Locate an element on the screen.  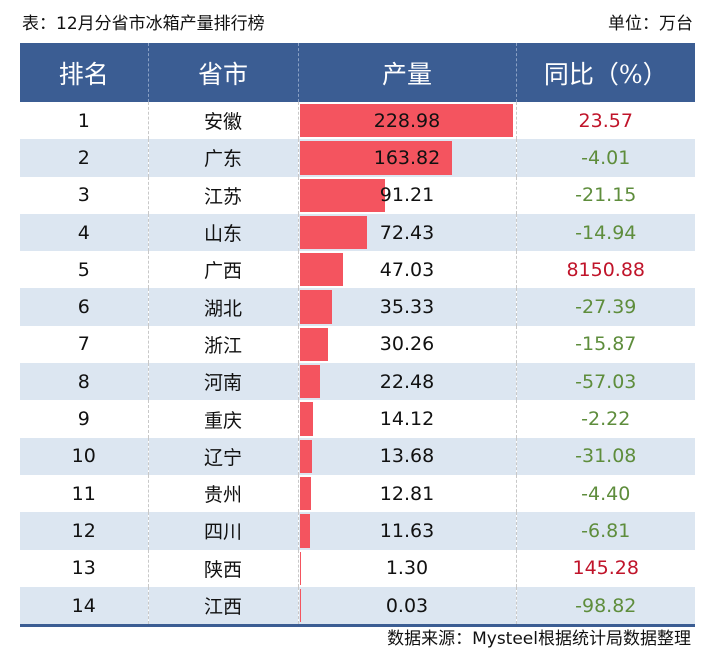
output-cell: 12.81 is located at coordinates (406, 493).